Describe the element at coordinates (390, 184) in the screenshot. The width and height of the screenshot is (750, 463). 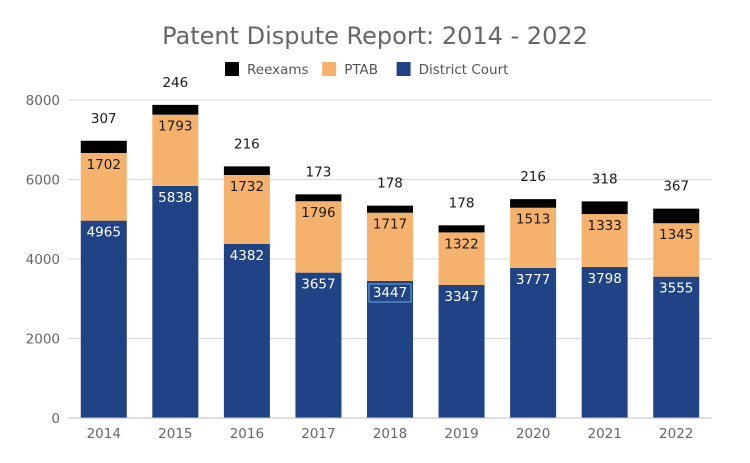
I see `data-label-reexams-2018: 178` at that location.